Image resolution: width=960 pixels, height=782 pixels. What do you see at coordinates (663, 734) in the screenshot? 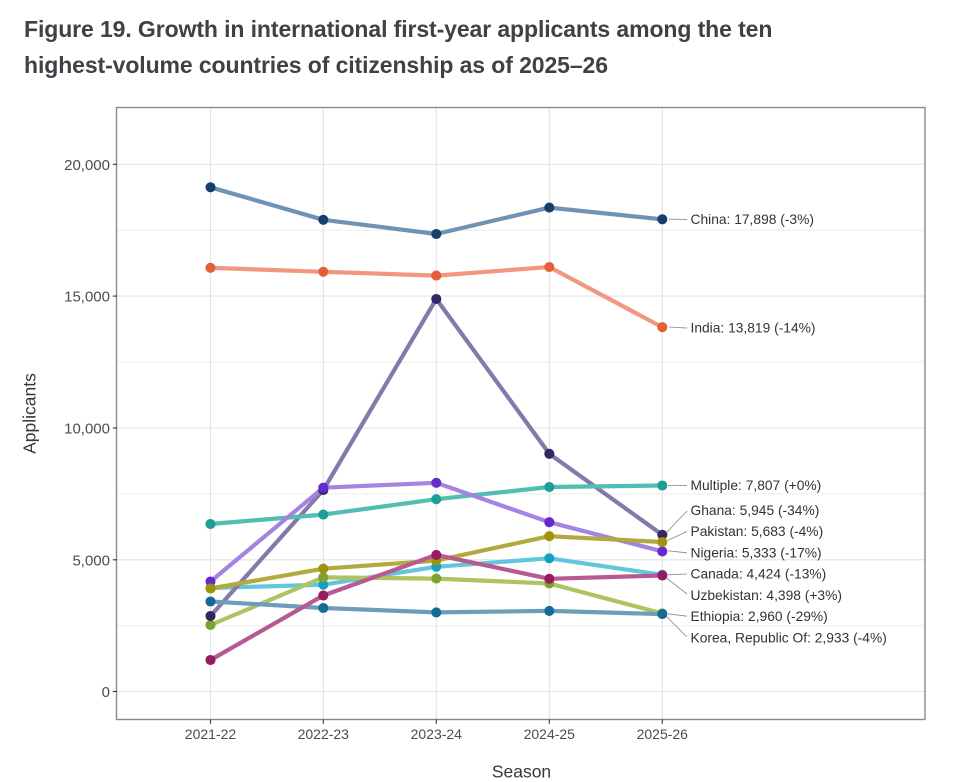
I see `svg-text: 2025-26` at bounding box center [663, 734].